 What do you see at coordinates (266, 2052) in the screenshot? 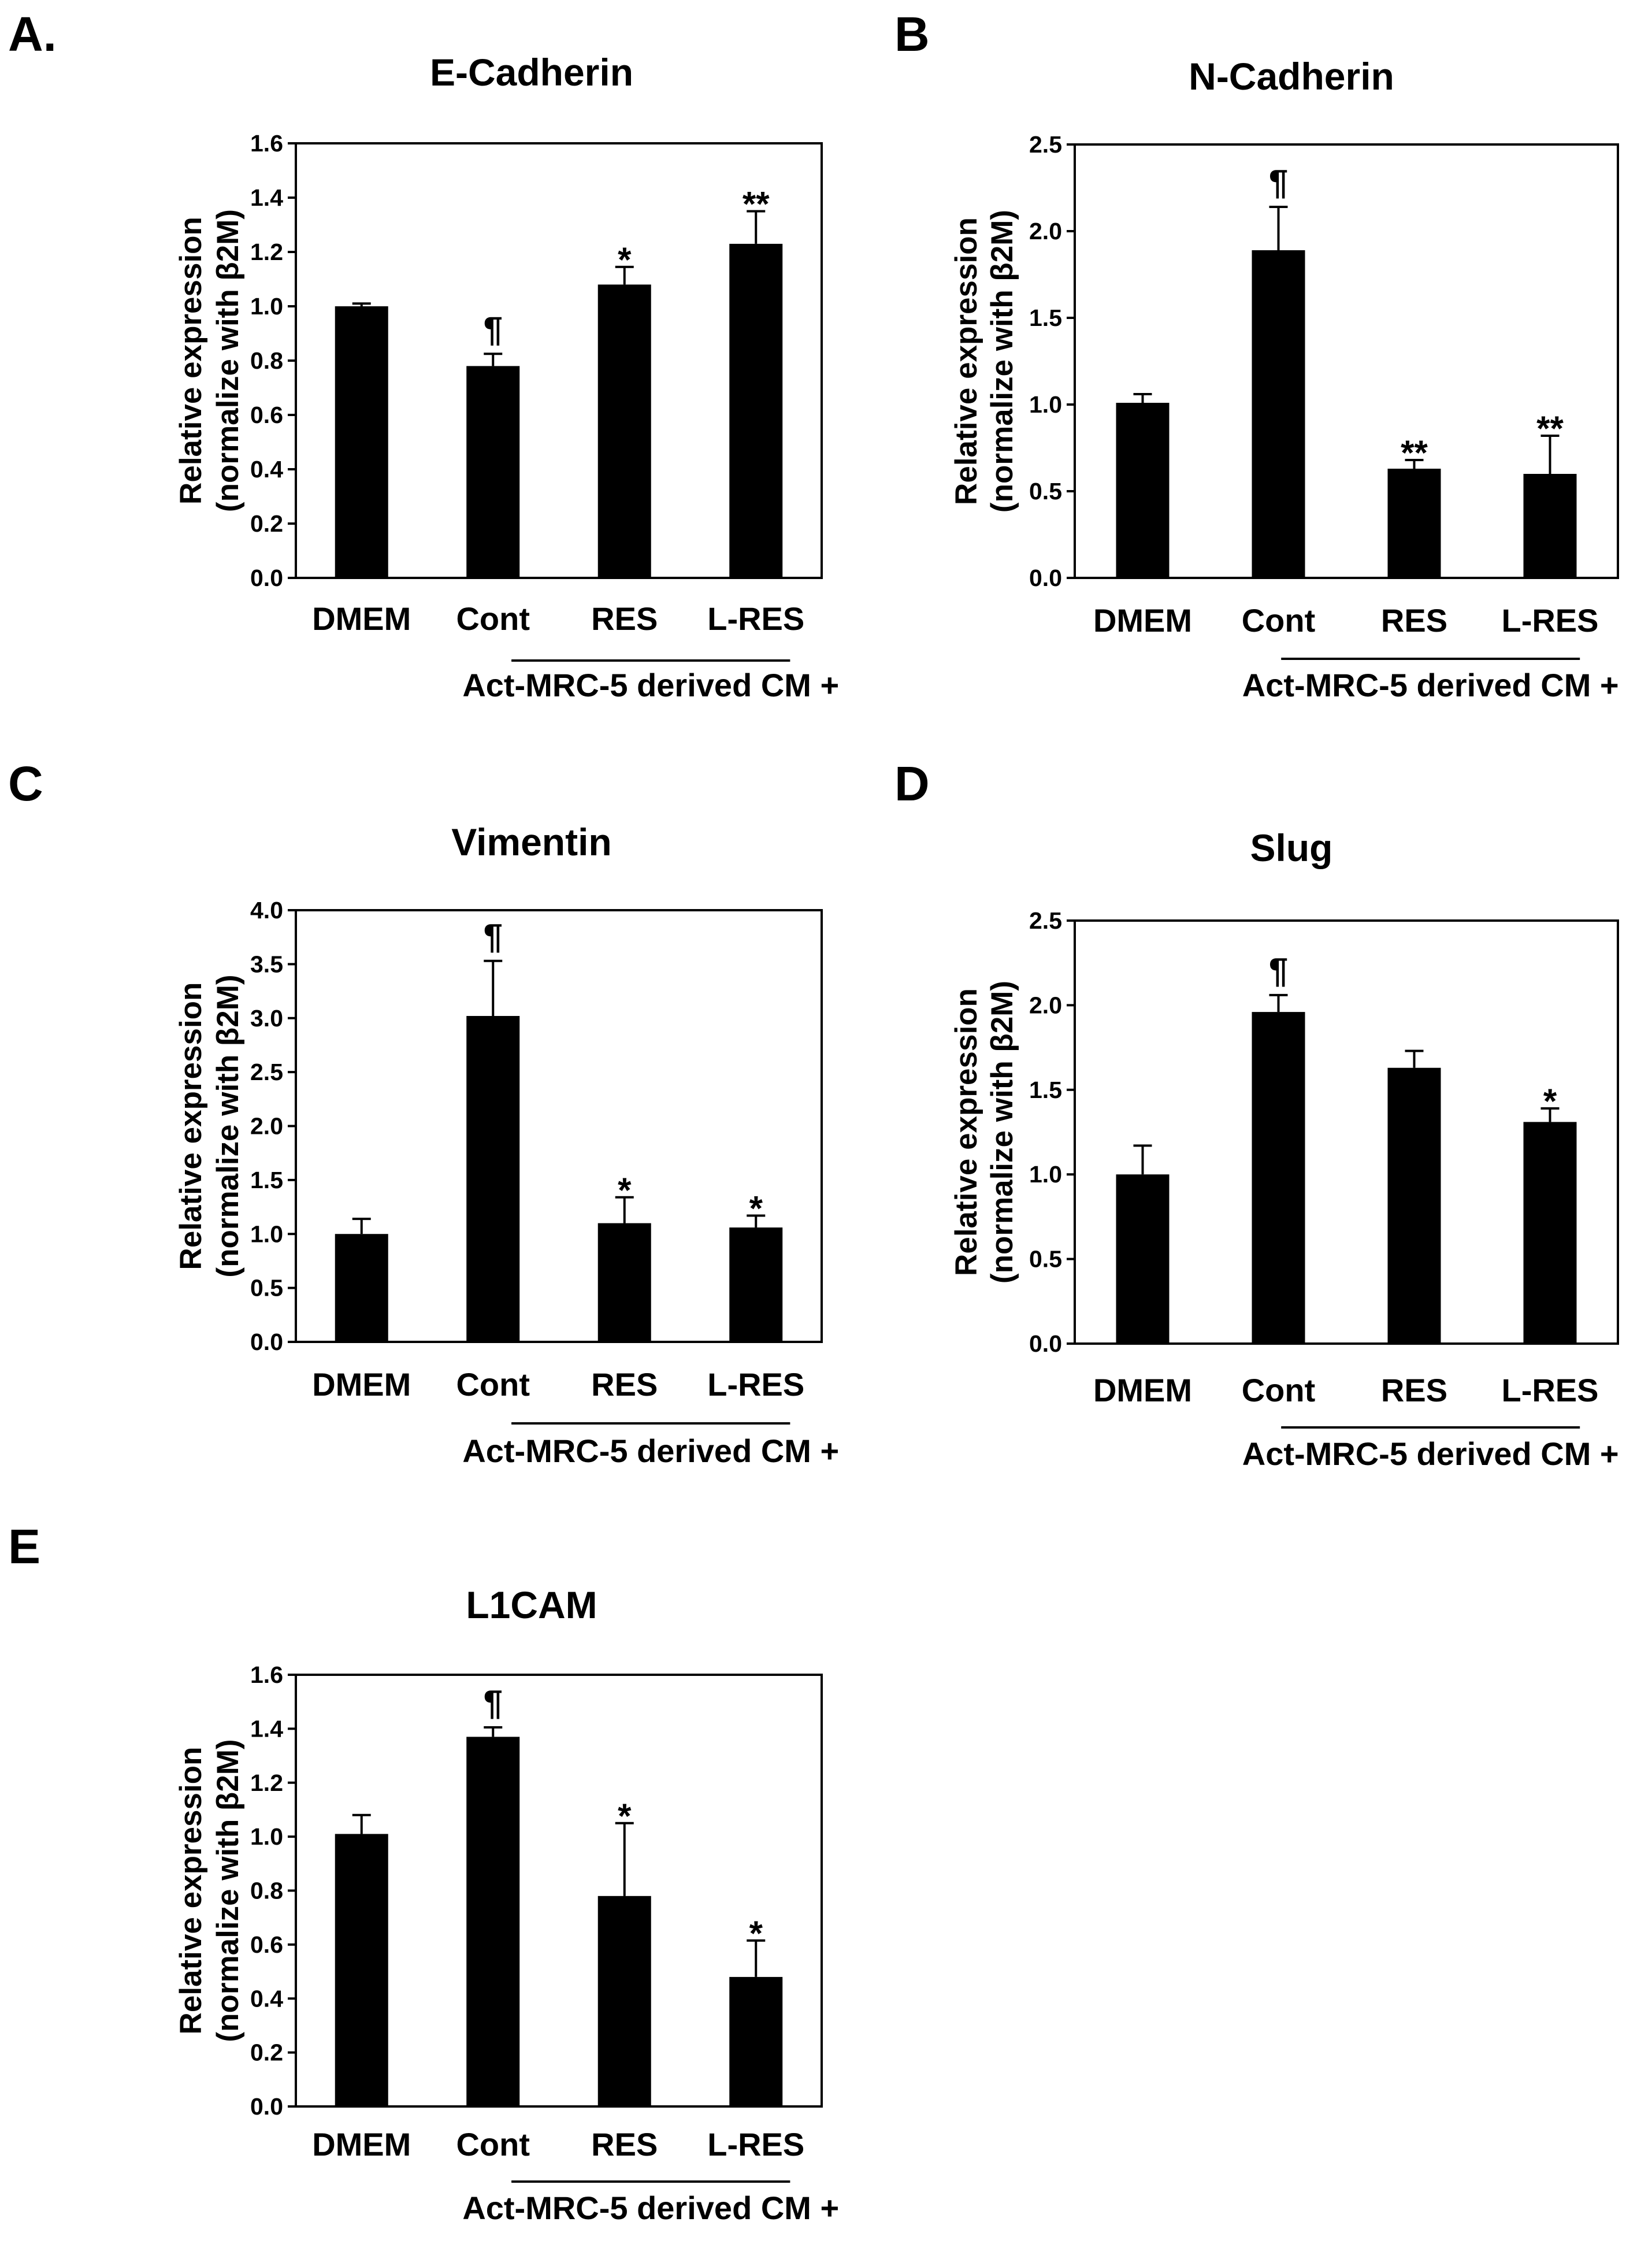
I see `y-tick-label: 0.2` at bounding box center [266, 2052].